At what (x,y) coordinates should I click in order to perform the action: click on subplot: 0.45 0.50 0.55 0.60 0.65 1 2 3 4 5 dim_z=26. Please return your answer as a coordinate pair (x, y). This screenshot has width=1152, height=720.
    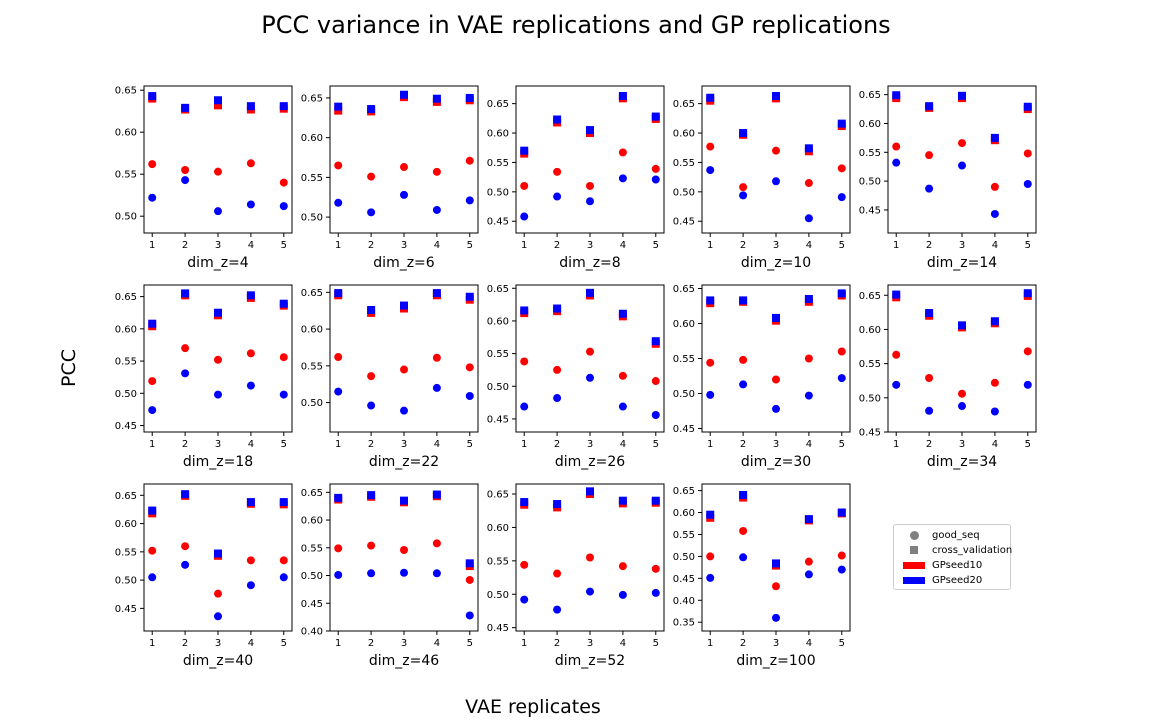
    Looking at the image, I should click on (576, 377).